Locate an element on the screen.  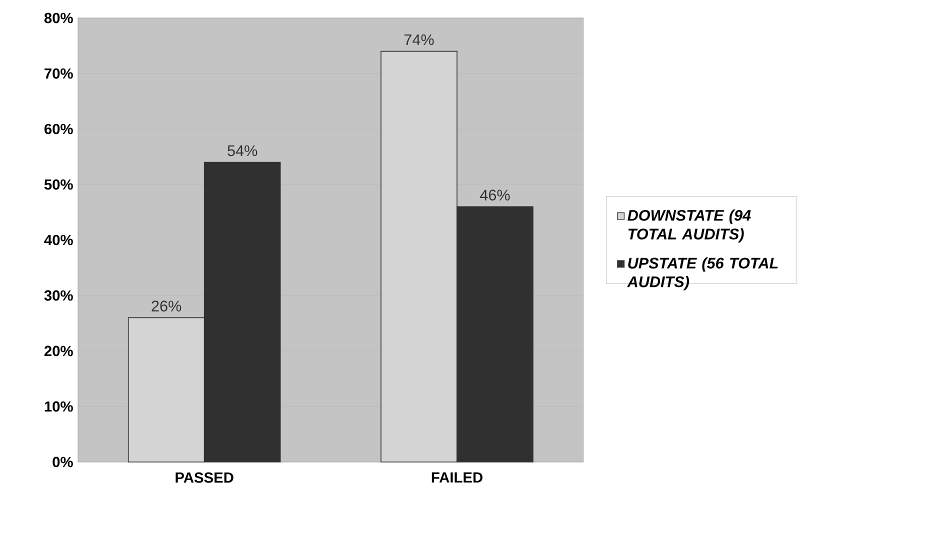
y-tick-label: 30% is located at coordinates (58, 295).